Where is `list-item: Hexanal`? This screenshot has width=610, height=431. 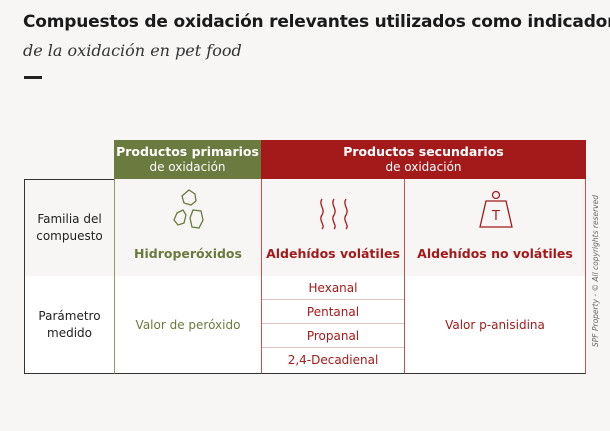
list-item: Hexanal is located at coordinates (333, 288).